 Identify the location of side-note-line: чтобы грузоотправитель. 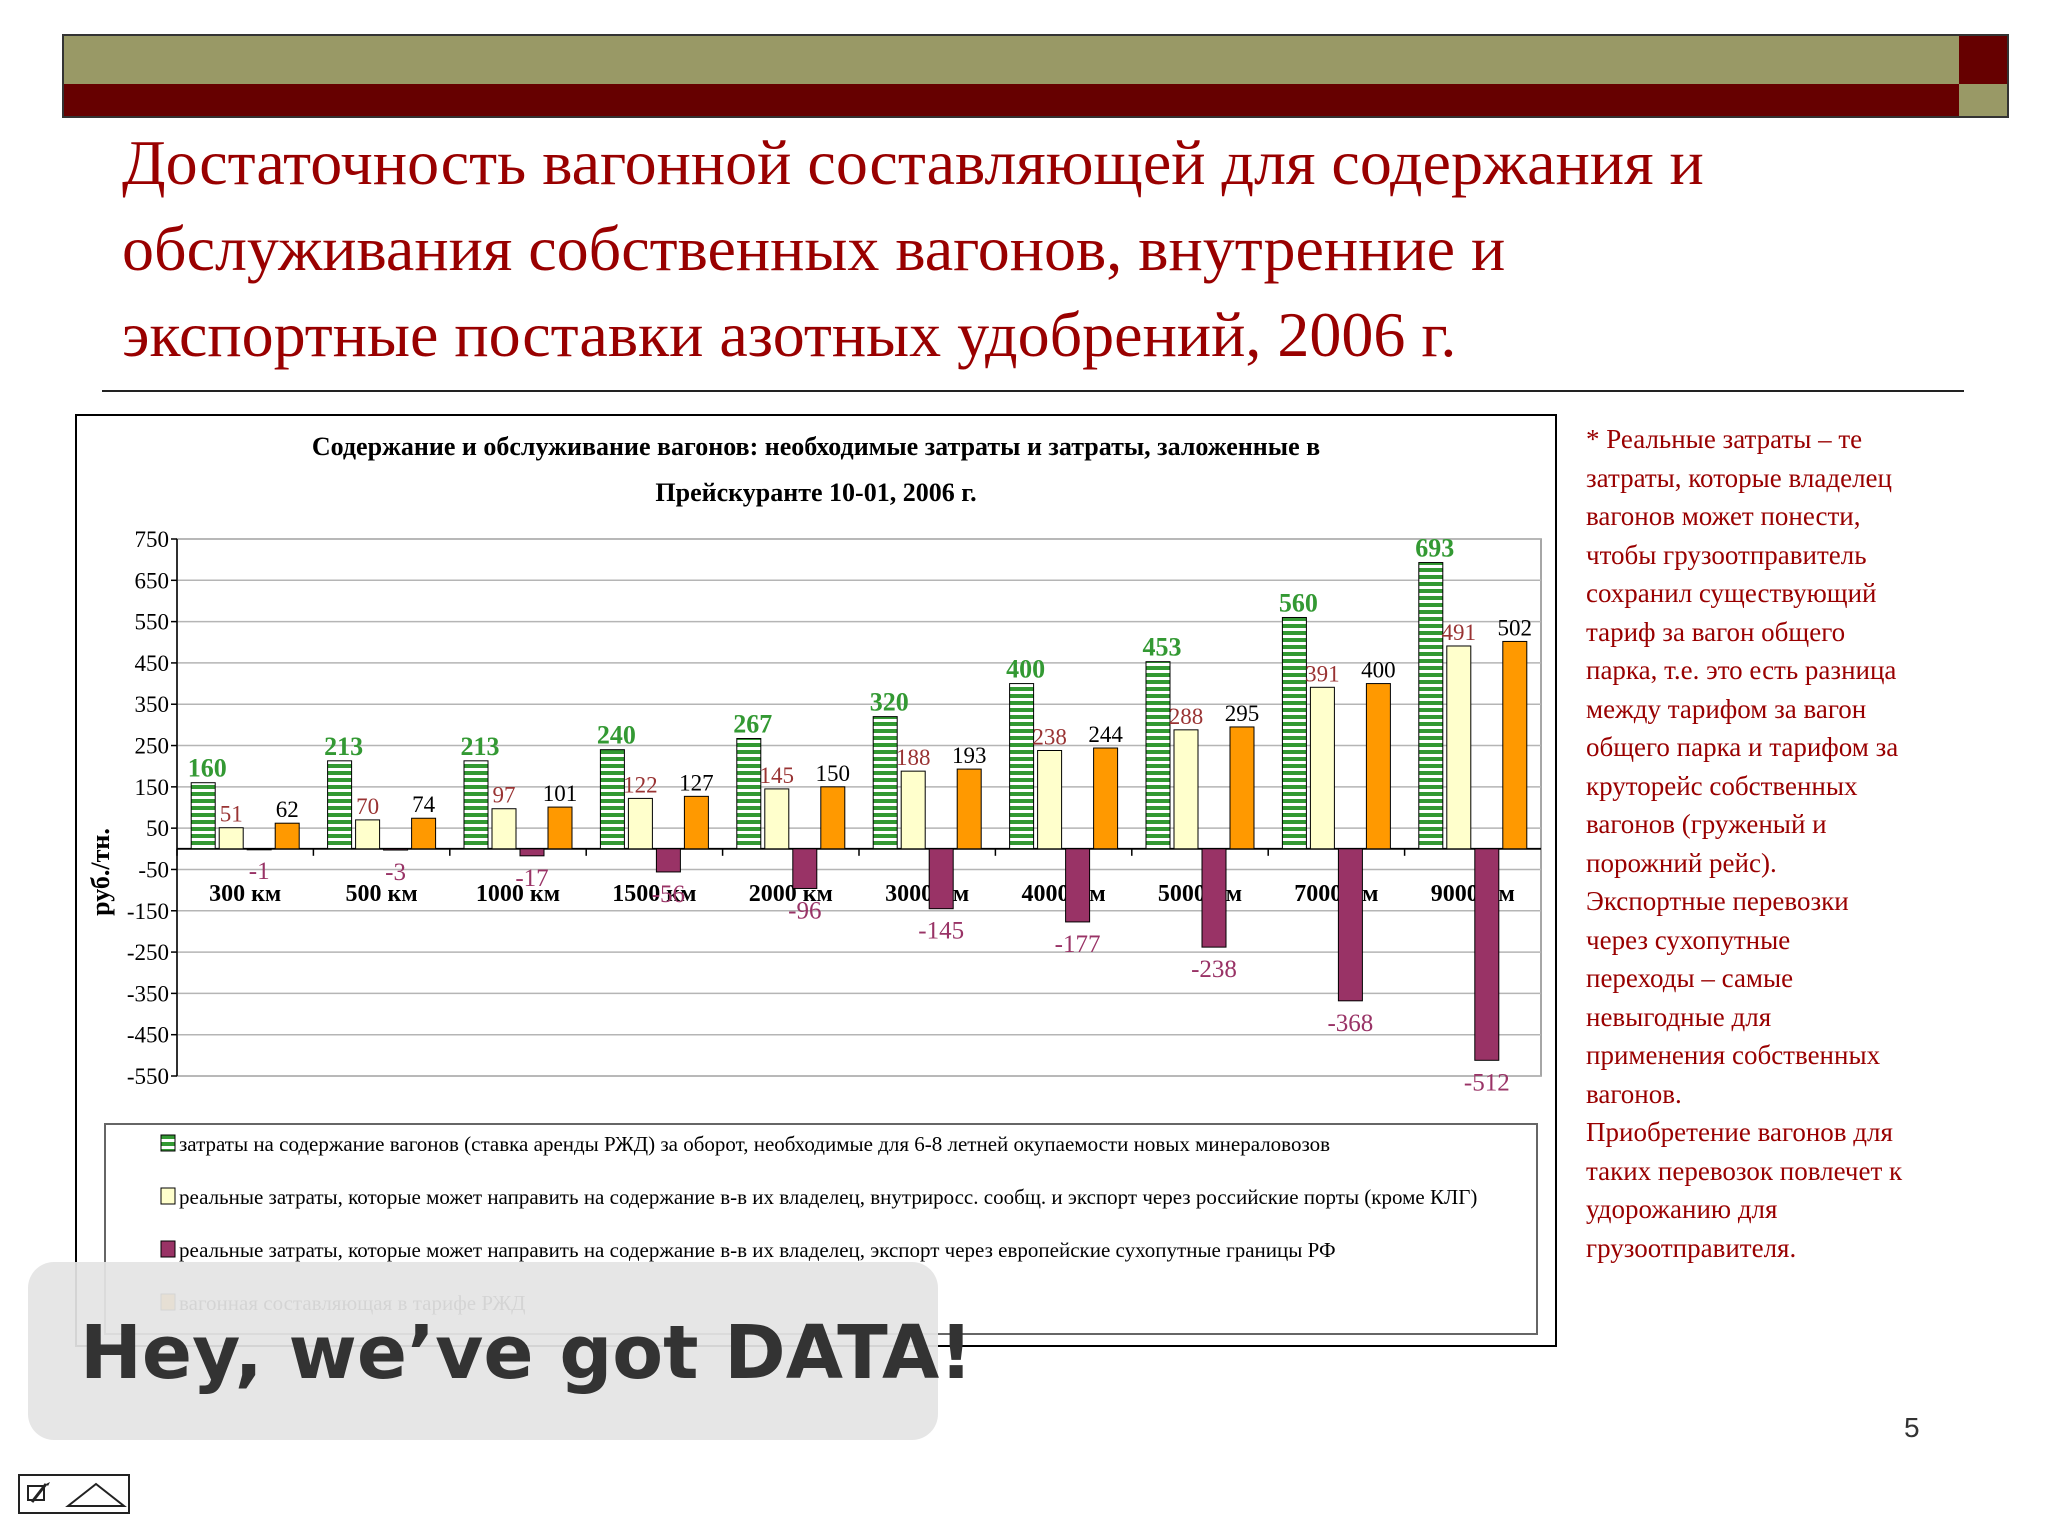
(1726, 554).